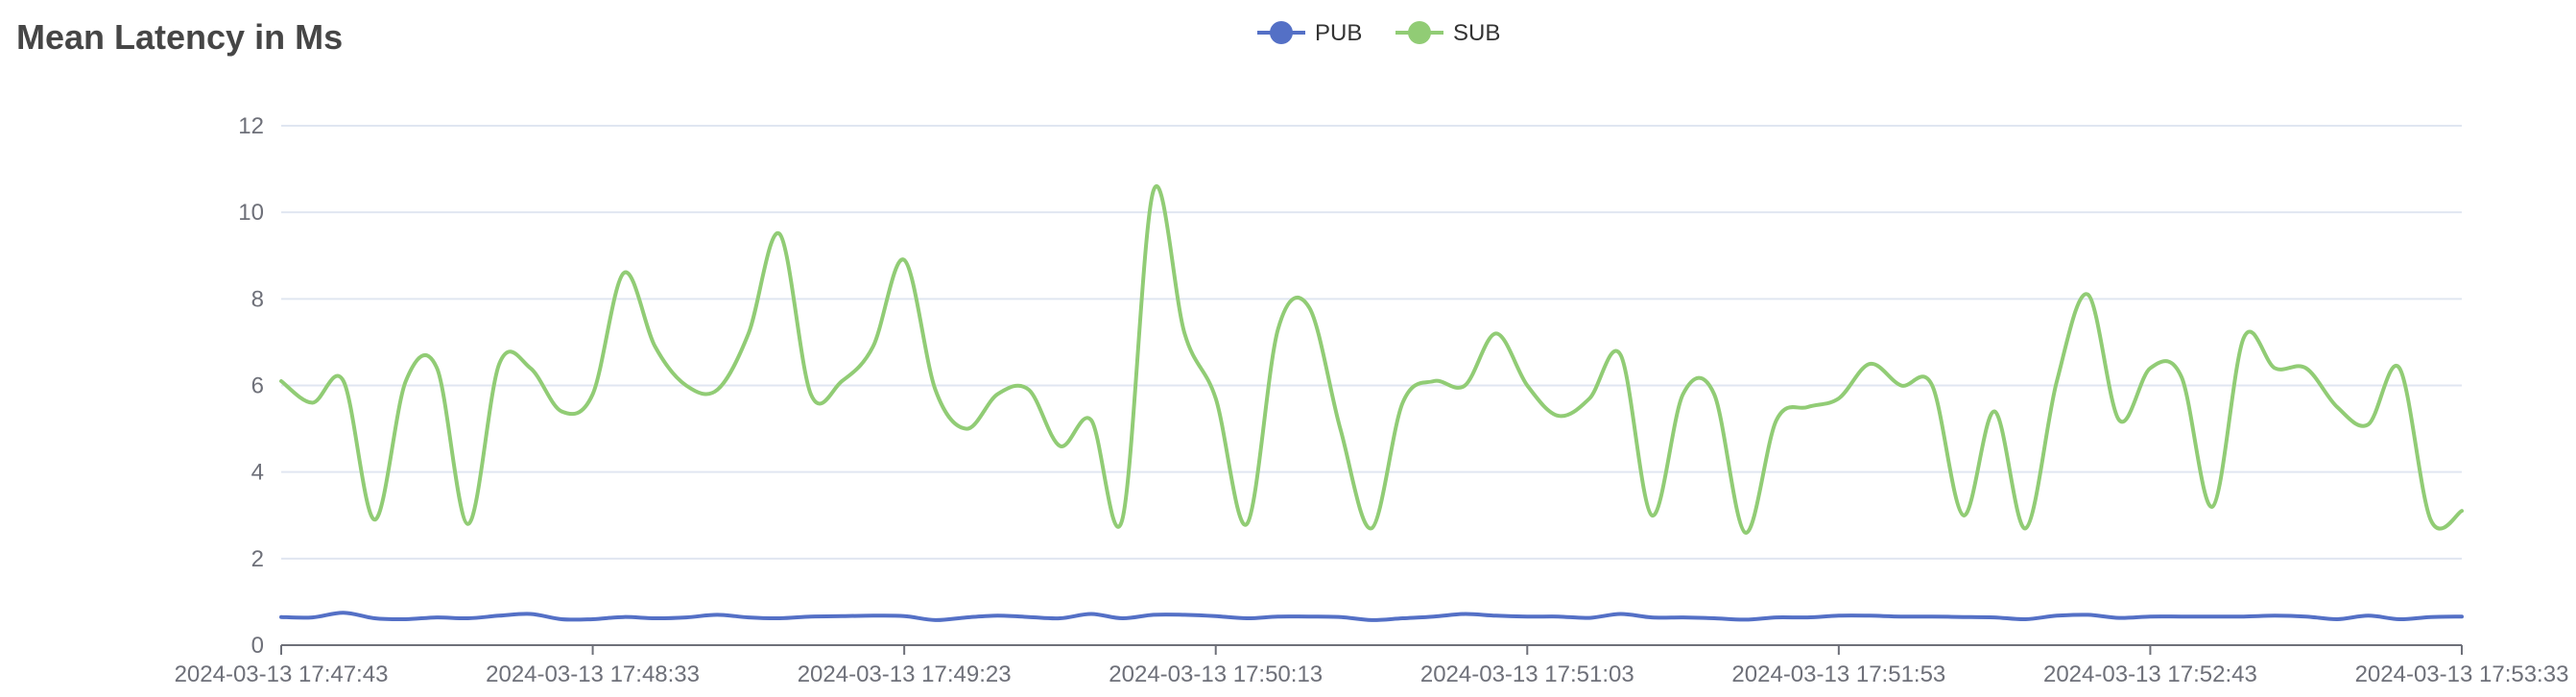 Image resolution: width=2576 pixels, height=697 pixels. Describe the element at coordinates (257, 299) in the screenshot. I see `y-tick-label: 8` at that location.